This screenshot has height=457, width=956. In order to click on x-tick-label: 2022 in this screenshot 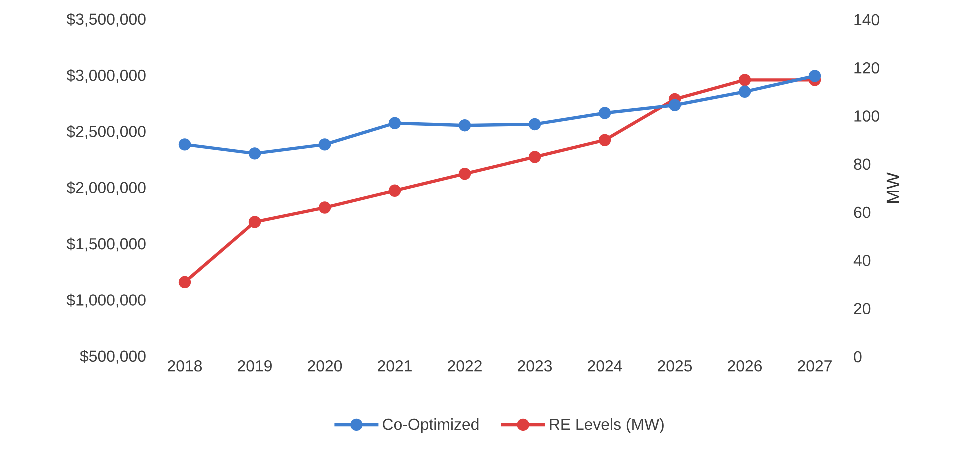, I will do `click(465, 366)`.